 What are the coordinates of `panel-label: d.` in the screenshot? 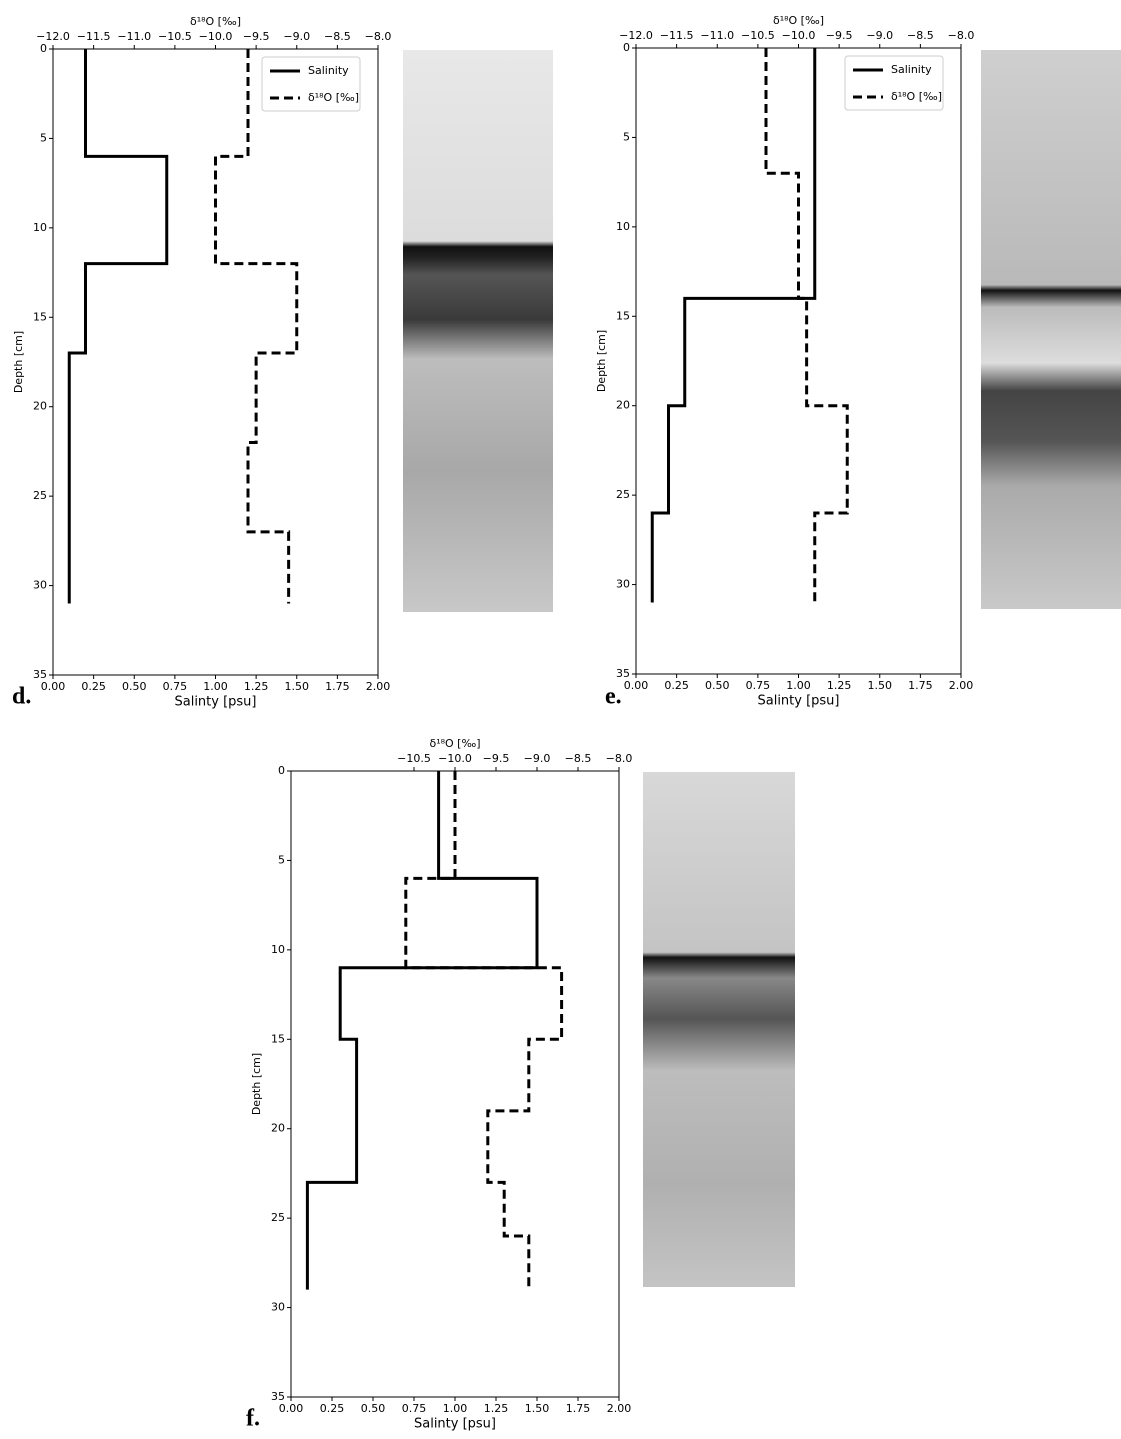 It's located at (21, 697).